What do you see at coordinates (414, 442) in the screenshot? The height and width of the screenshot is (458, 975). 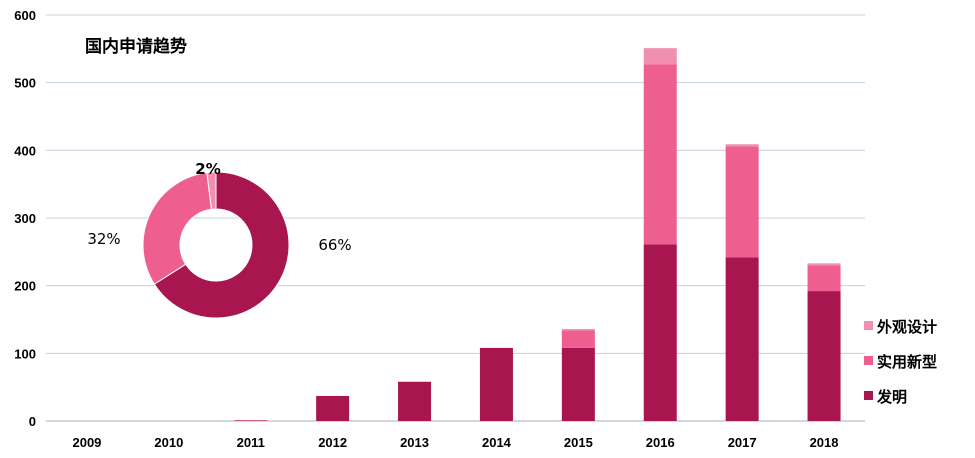 I see `x-tick-label: 2013` at bounding box center [414, 442].